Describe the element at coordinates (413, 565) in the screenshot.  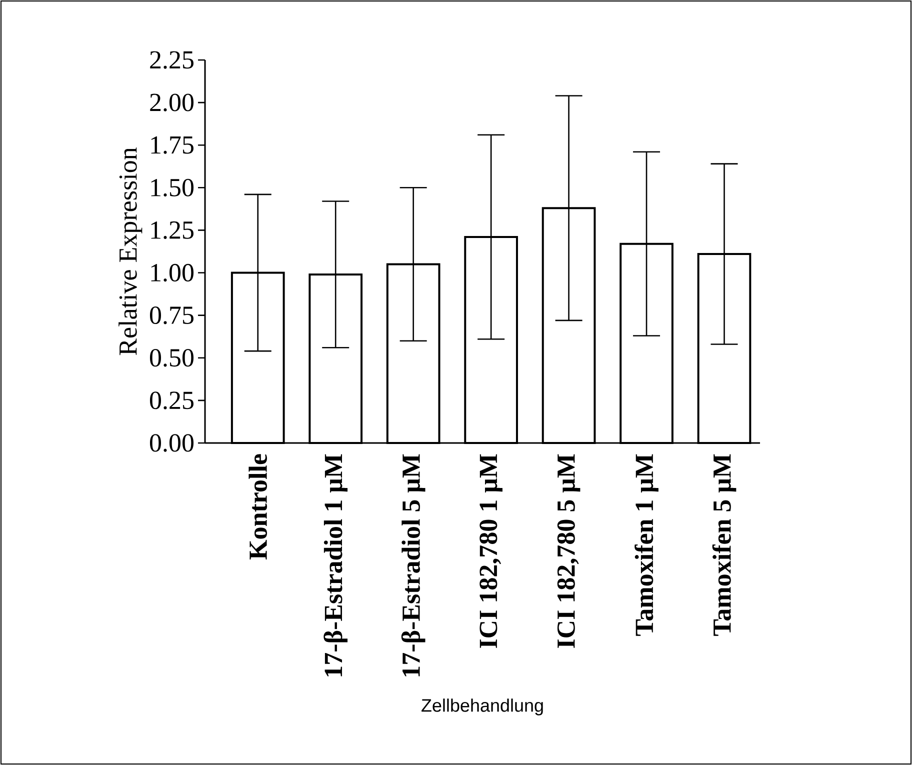
I see `x-tick-label: 17-β-Estradiol 5 μM` at that location.